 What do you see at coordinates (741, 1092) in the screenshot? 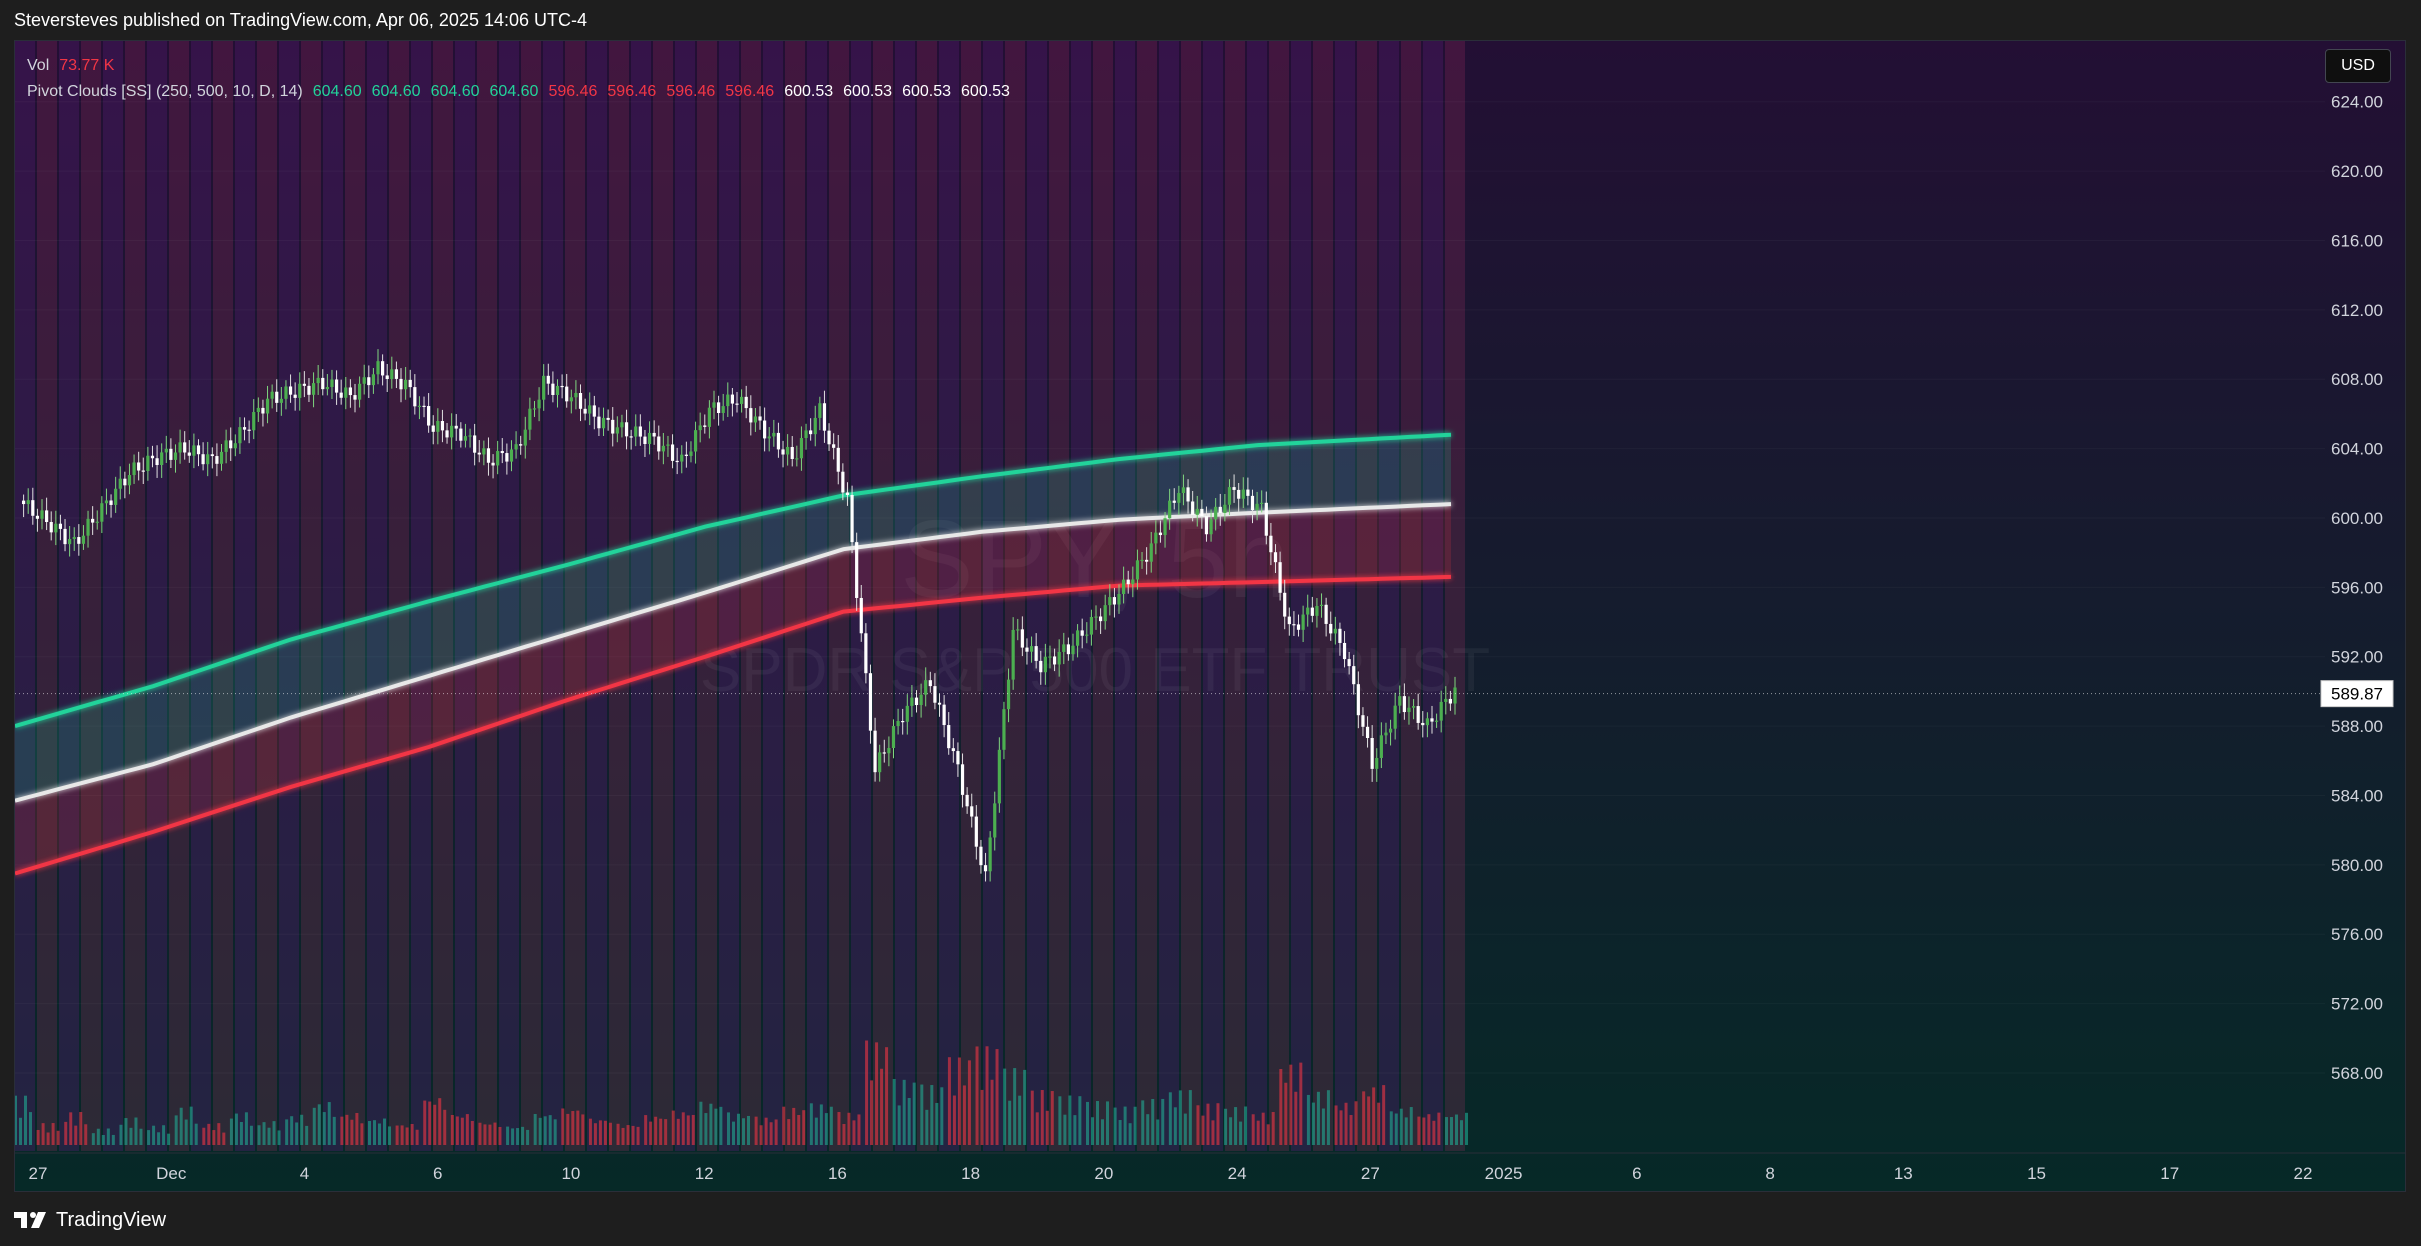
I see `volume-bars` at bounding box center [741, 1092].